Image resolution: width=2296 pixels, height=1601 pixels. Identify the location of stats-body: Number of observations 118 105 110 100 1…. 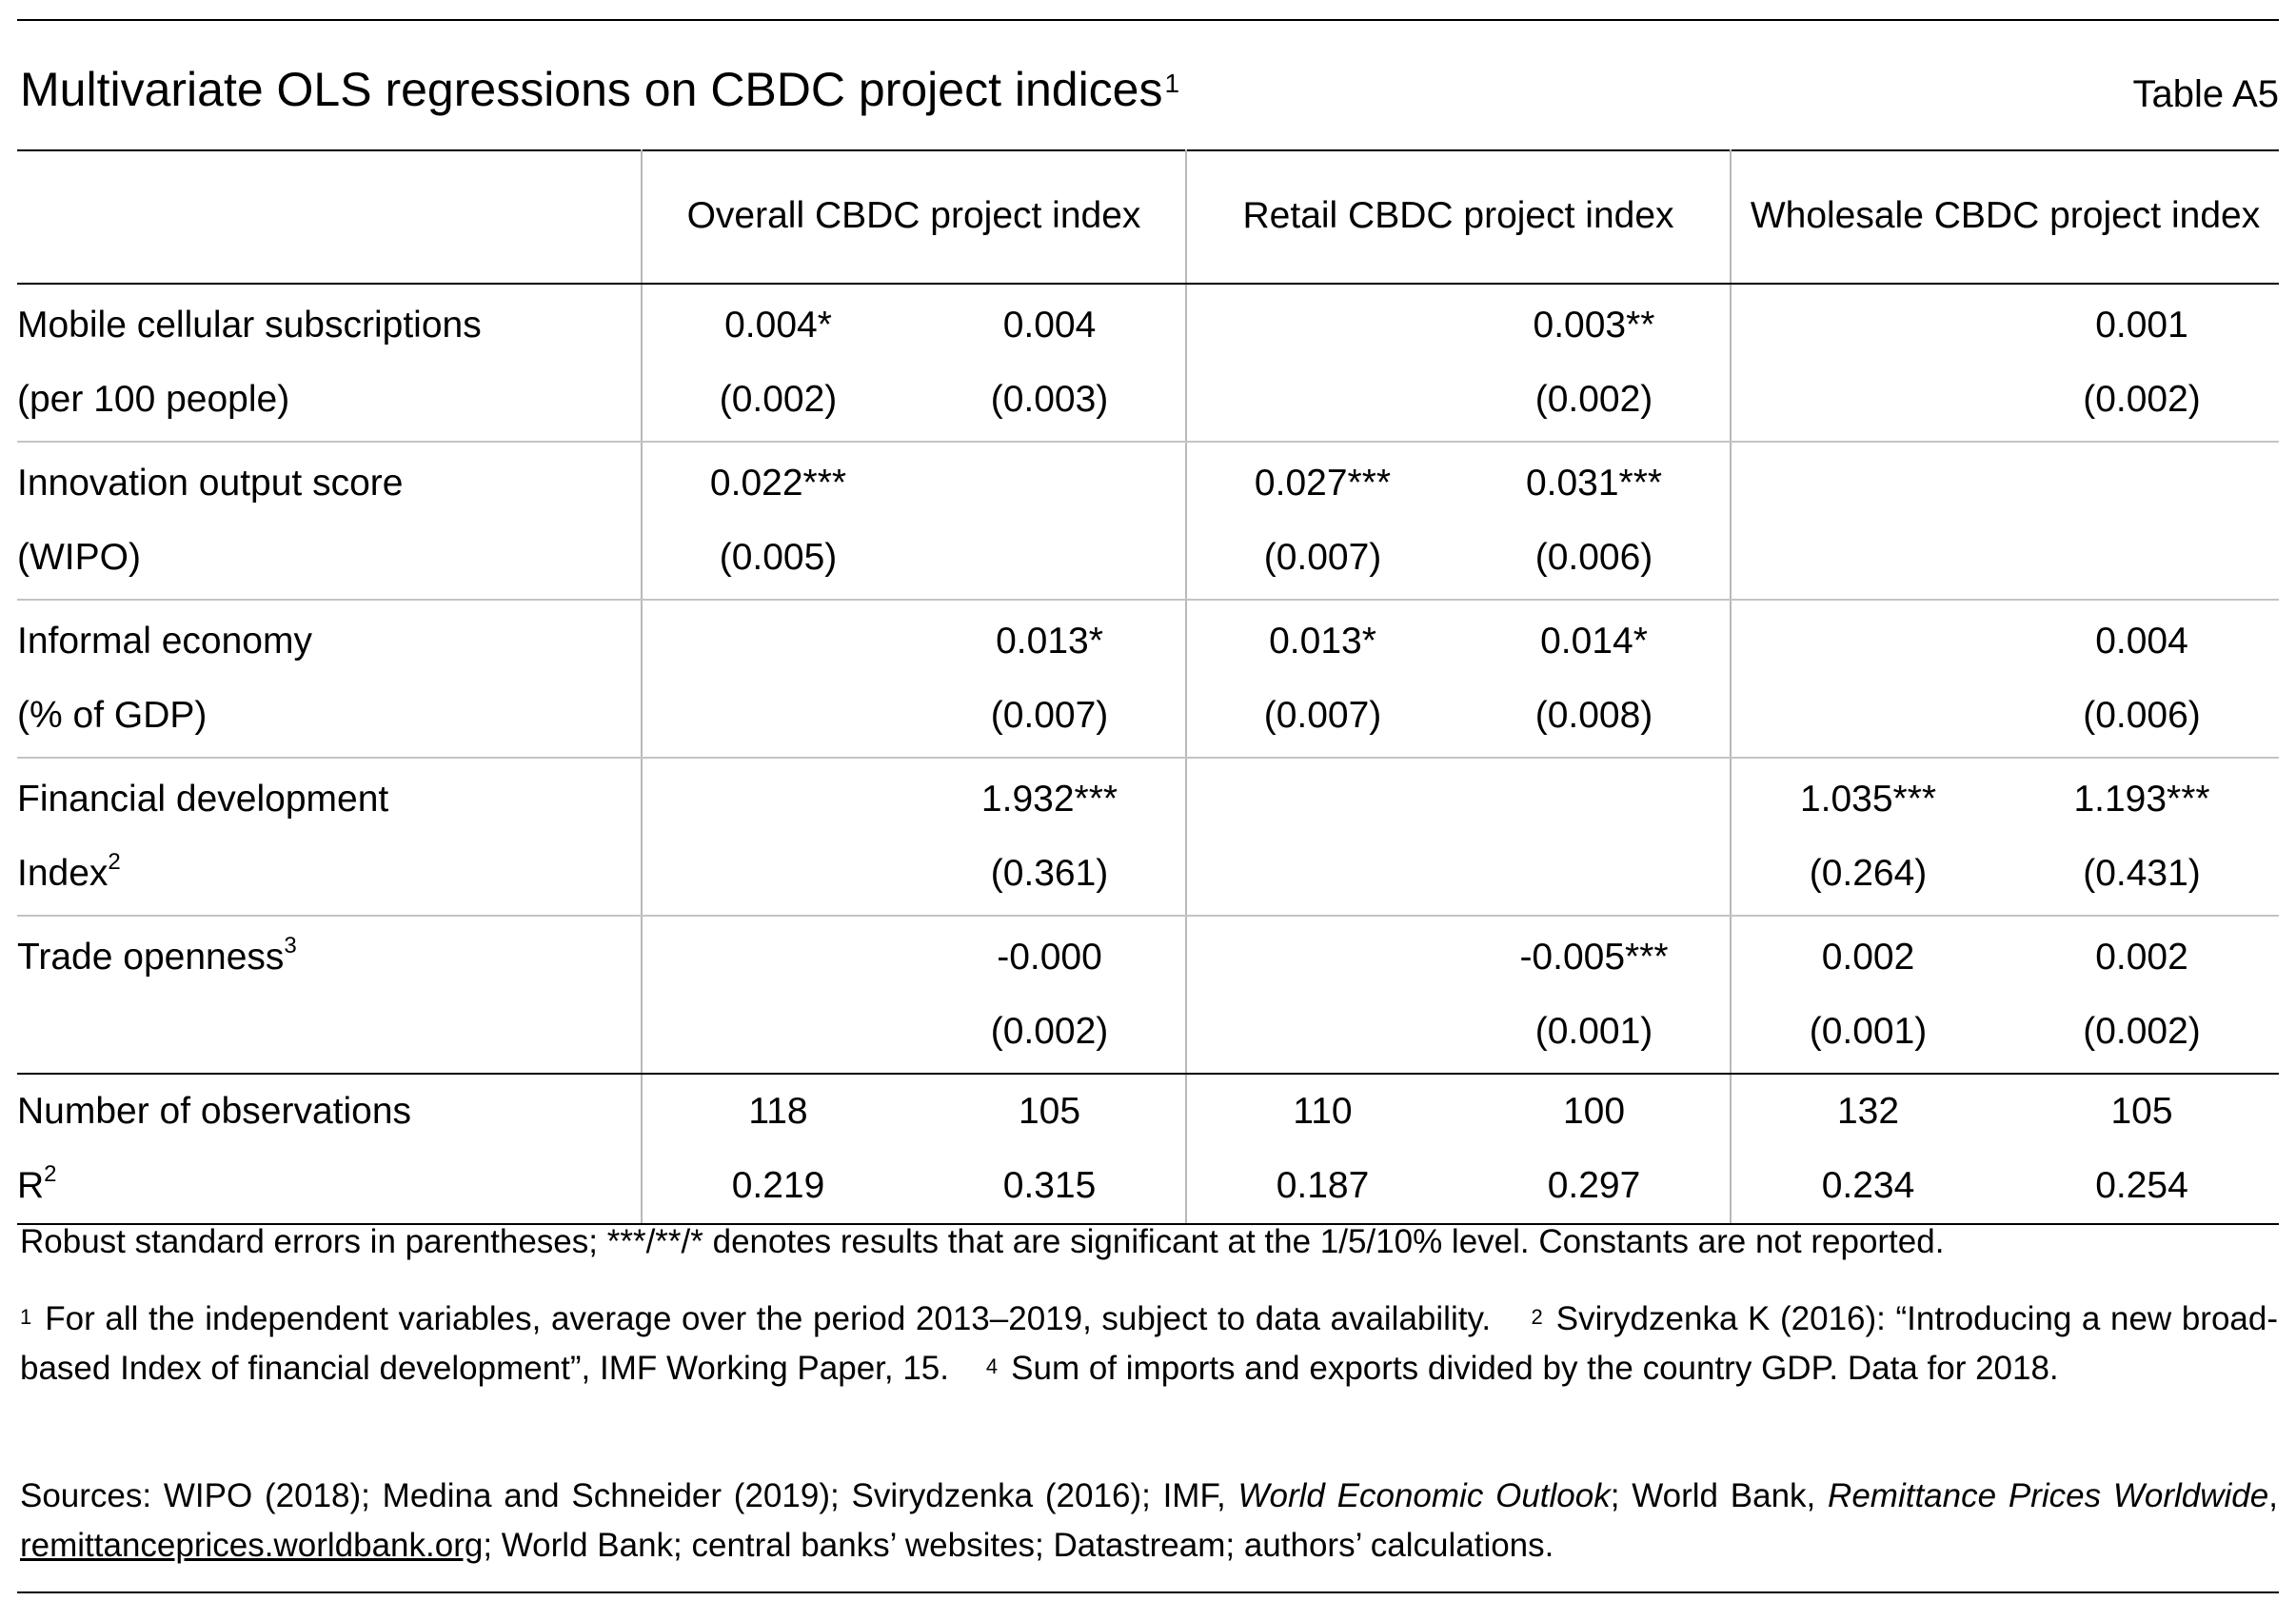
(1148, 1149).